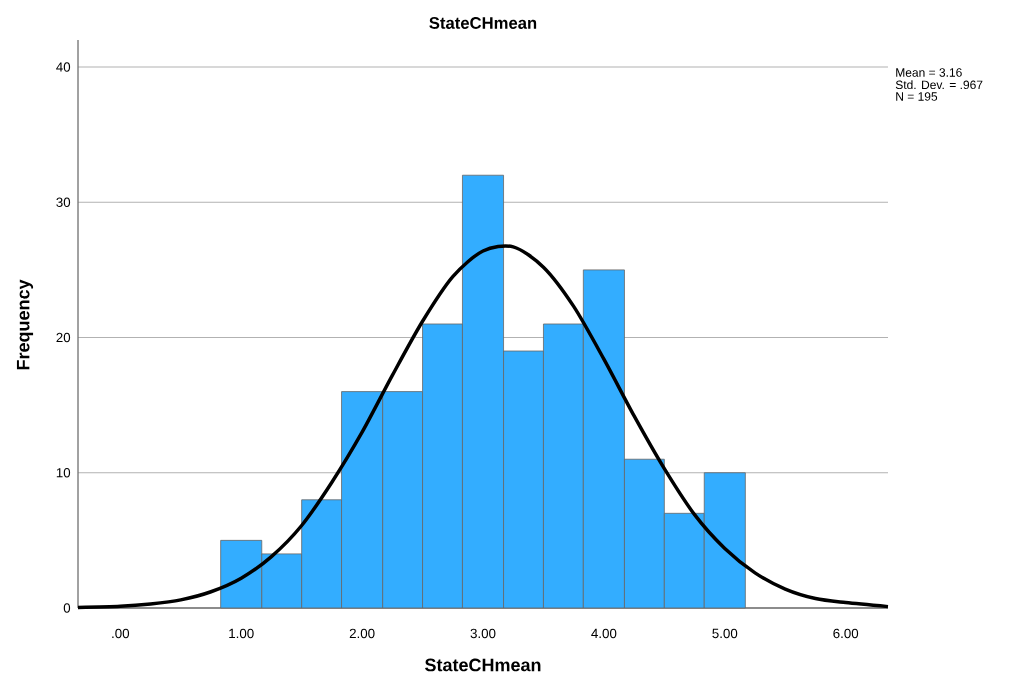 This screenshot has height=680, width=1011. Describe the element at coordinates (725, 633) in the screenshot. I see `x-tick-label: 5.00` at that location.